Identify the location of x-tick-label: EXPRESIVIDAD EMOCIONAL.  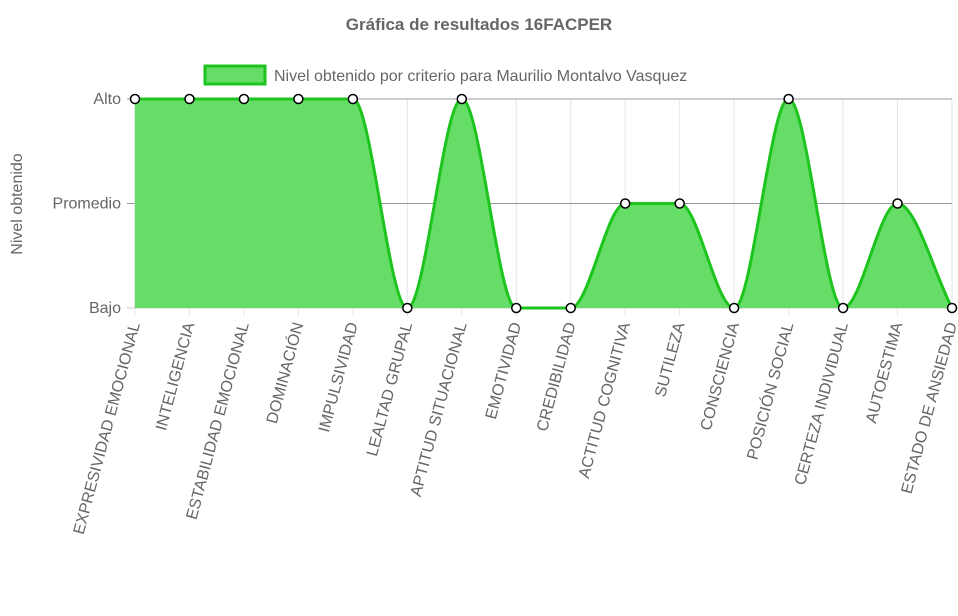
(107, 429).